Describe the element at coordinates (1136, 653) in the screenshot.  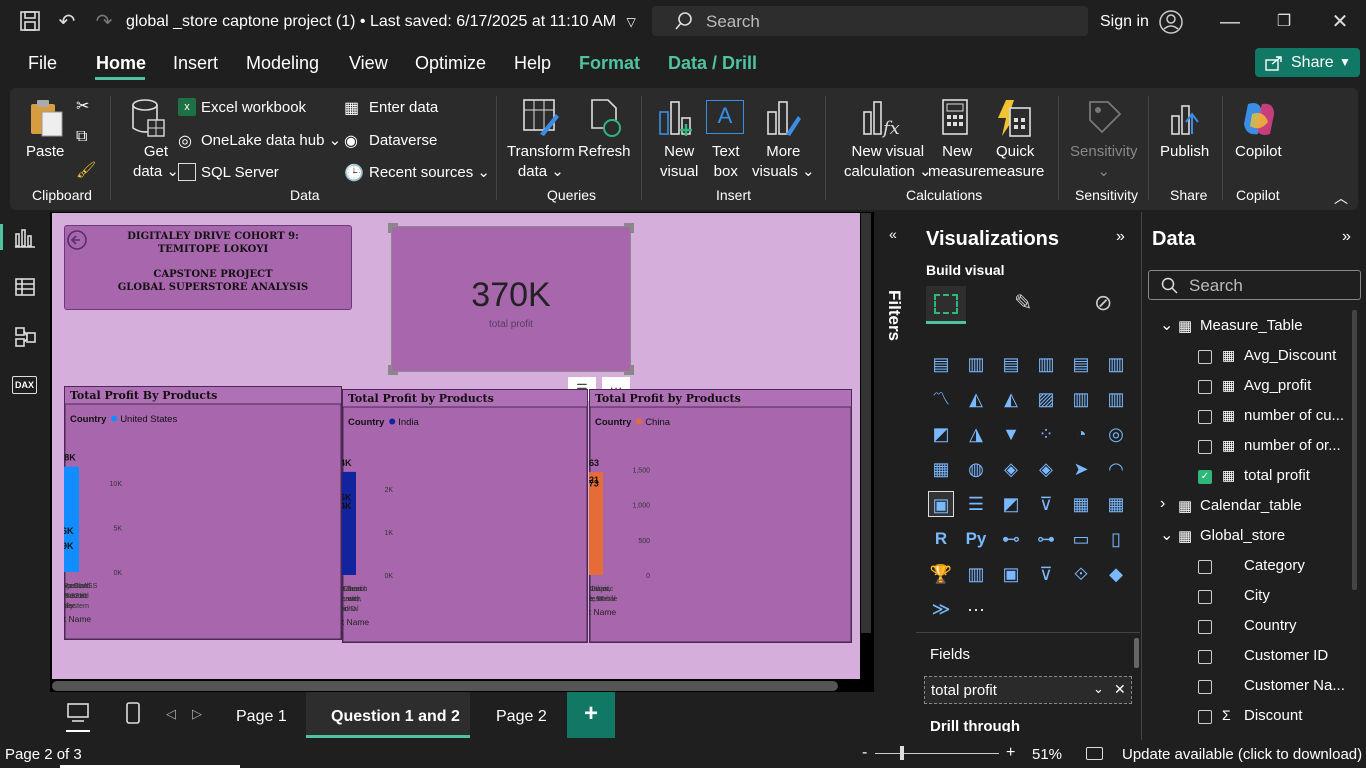
I see `viz-pane-scrollbar` at that location.